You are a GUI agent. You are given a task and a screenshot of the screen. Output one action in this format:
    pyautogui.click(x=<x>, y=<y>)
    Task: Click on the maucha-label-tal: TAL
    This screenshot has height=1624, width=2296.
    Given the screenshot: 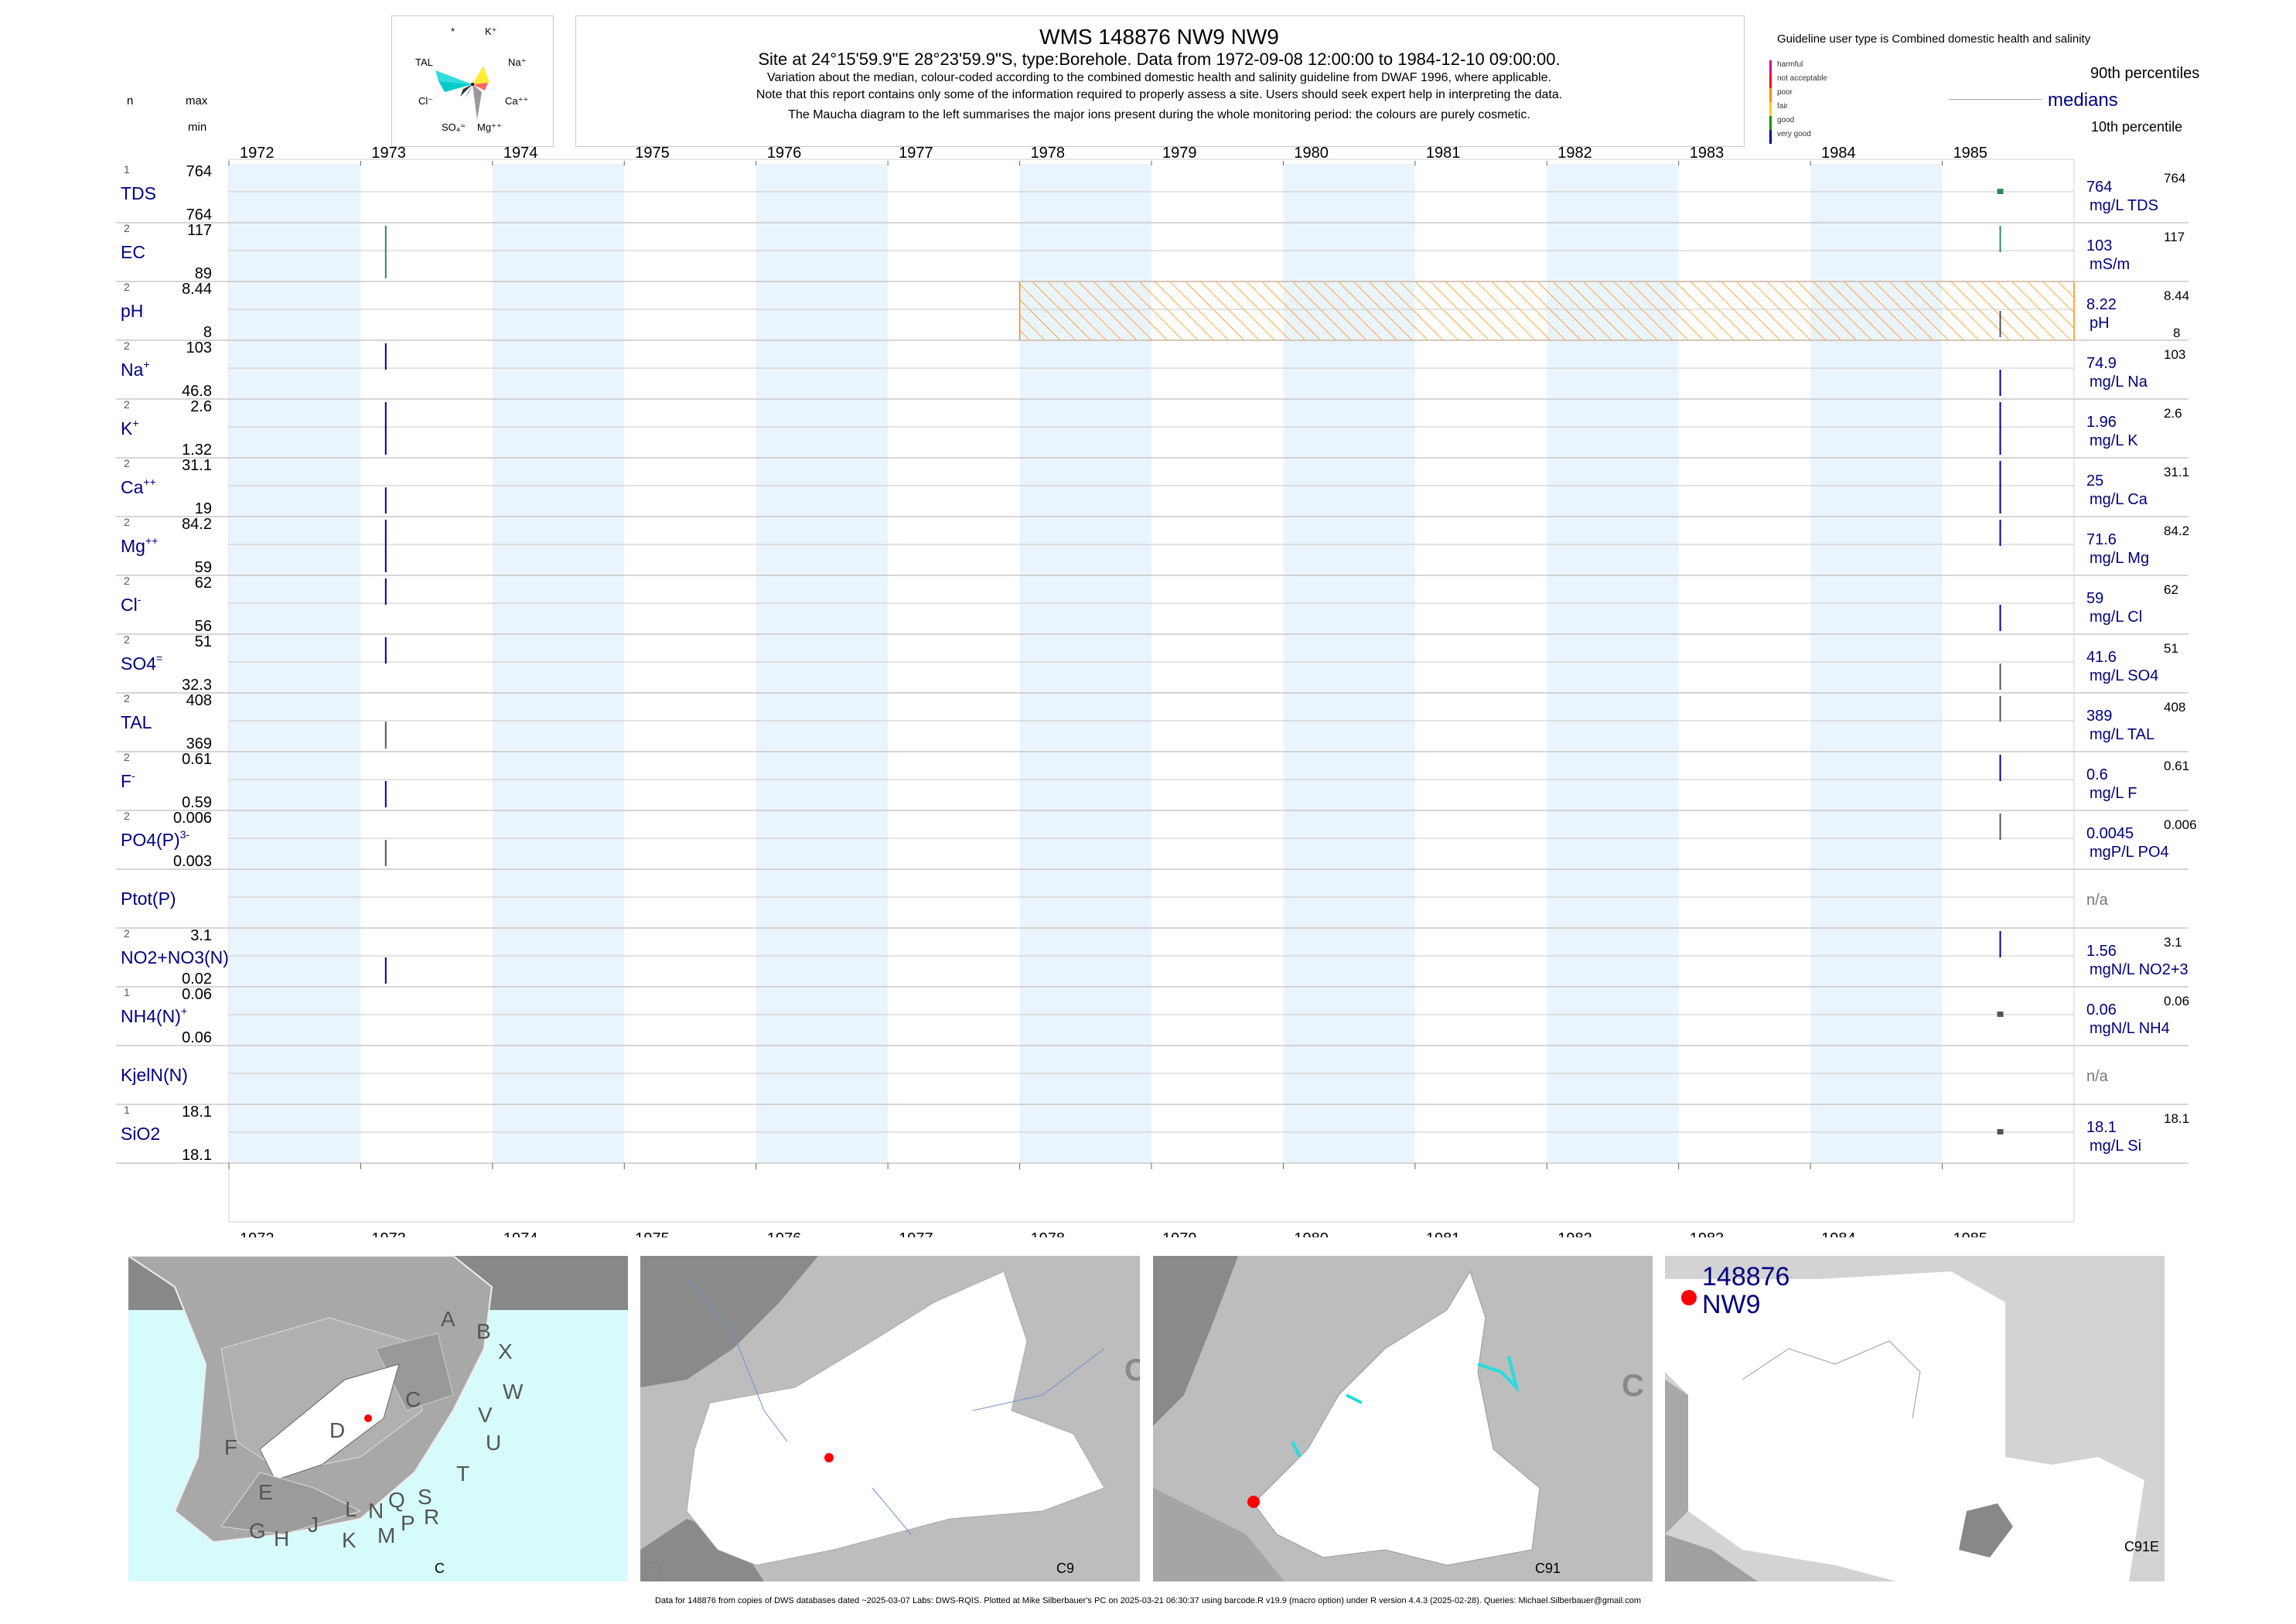 What is the action you would take?
    pyautogui.click(x=424, y=62)
    